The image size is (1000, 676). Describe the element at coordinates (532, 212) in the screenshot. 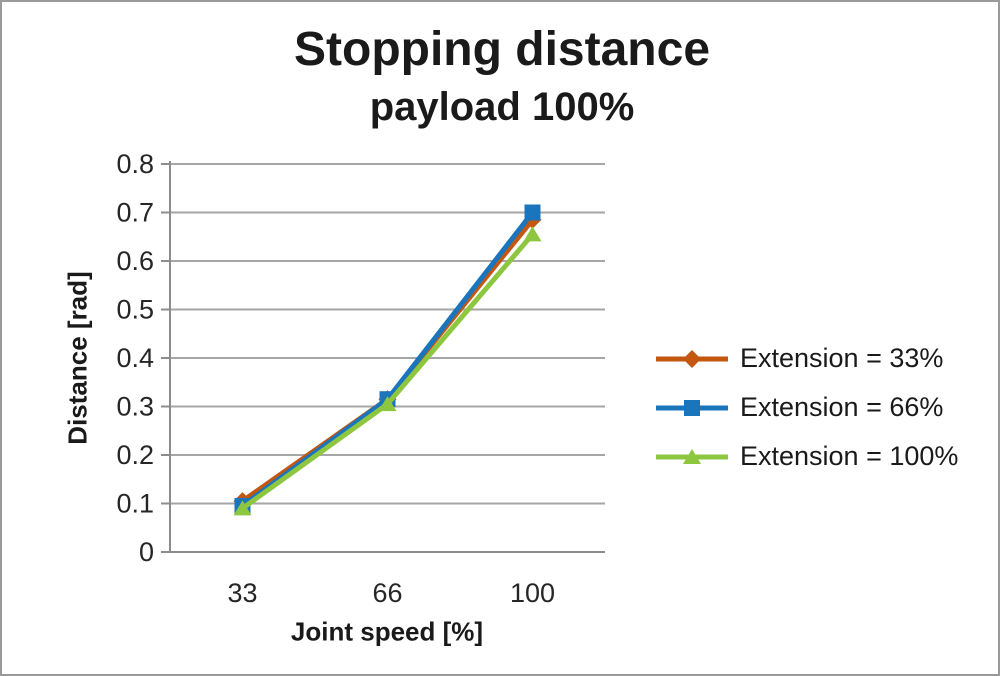

I see `series-1-square-marker` at that location.